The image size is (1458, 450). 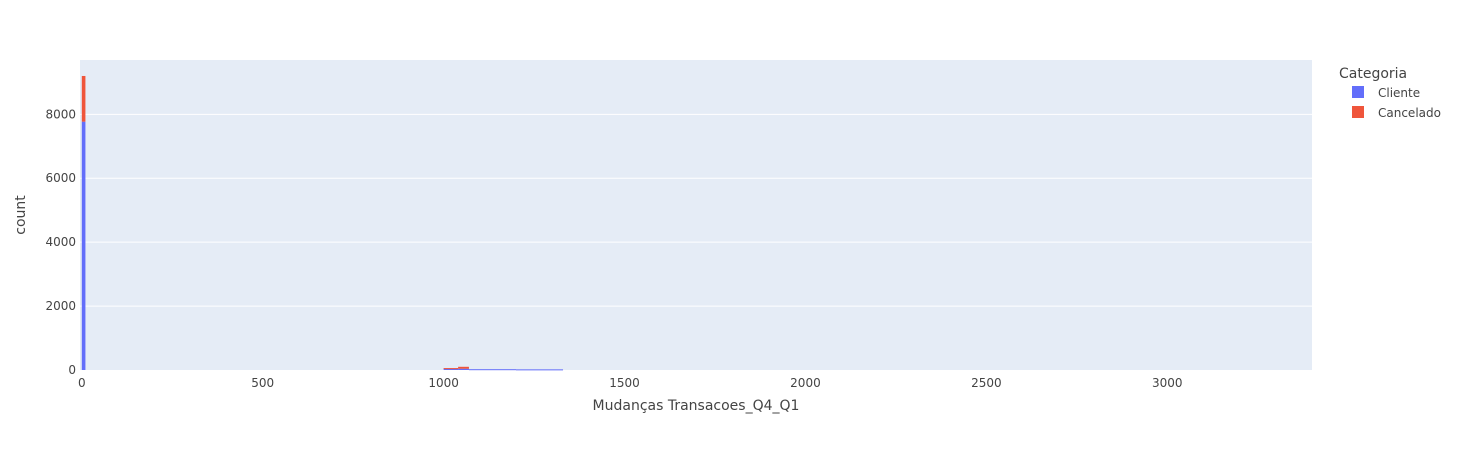 I want to click on legend-label-cliente: Cliente, so click(x=1399, y=93).